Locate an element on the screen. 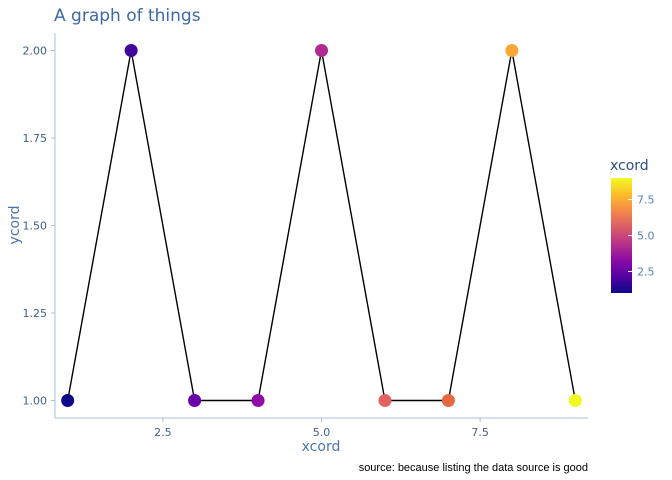  y-tick-label: 1.75 is located at coordinates (35, 138).